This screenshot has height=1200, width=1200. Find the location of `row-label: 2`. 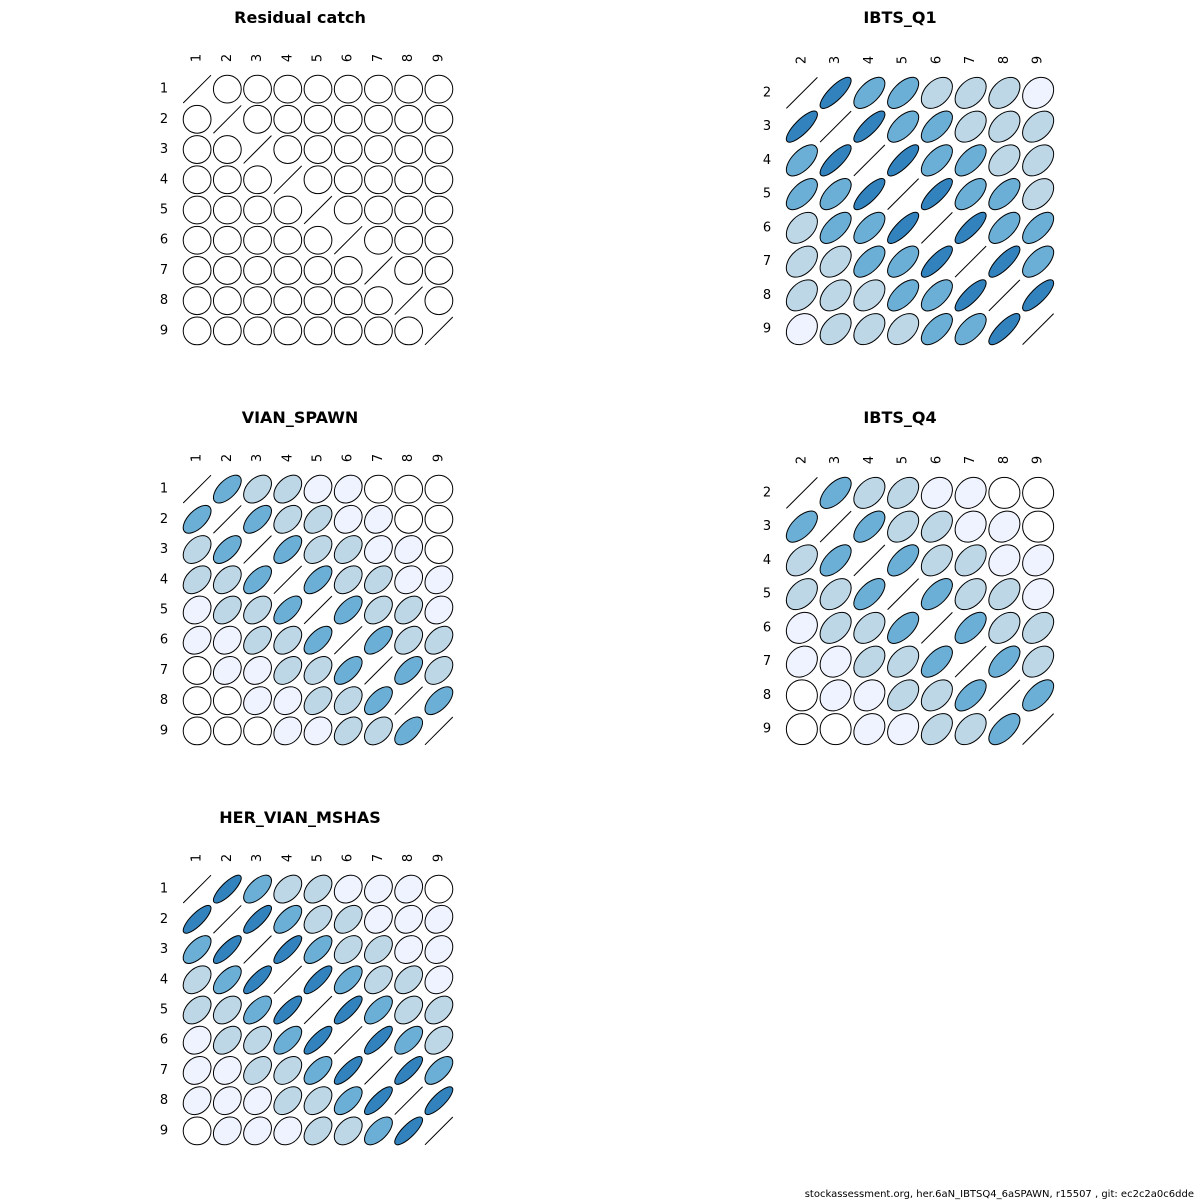

row-label: 2 is located at coordinates (164, 919).